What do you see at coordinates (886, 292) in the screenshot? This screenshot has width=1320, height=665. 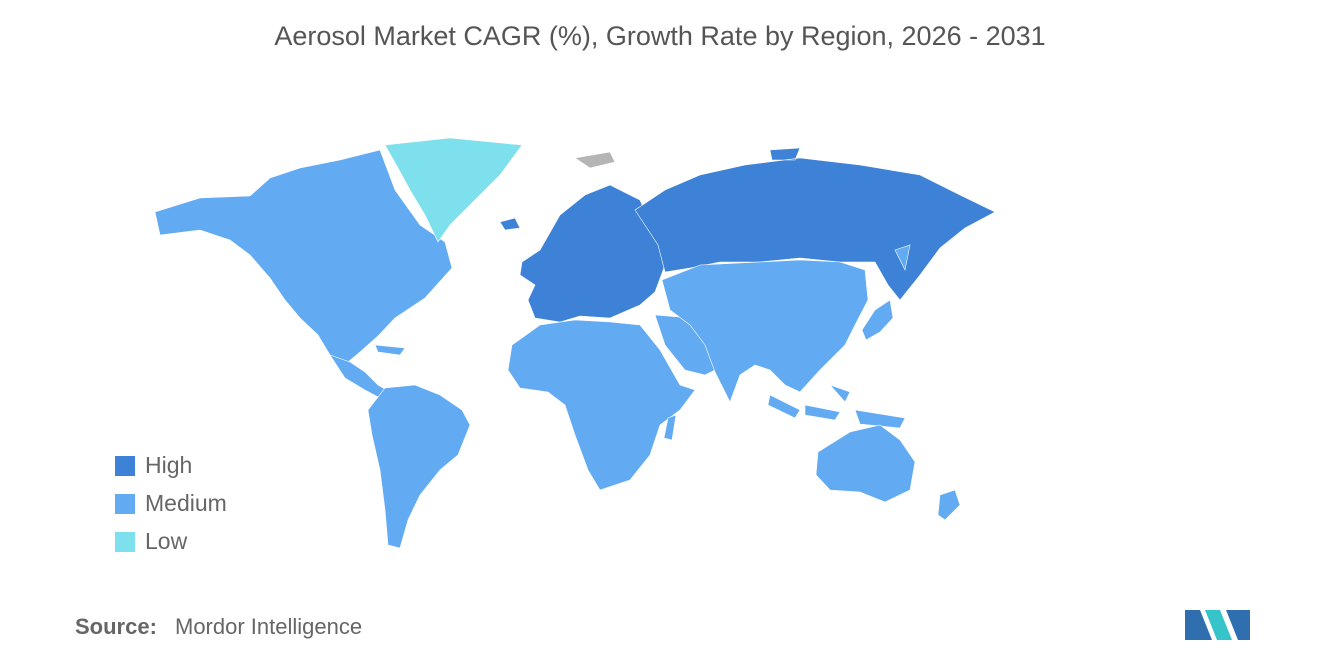 I see `japan` at bounding box center [886, 292].